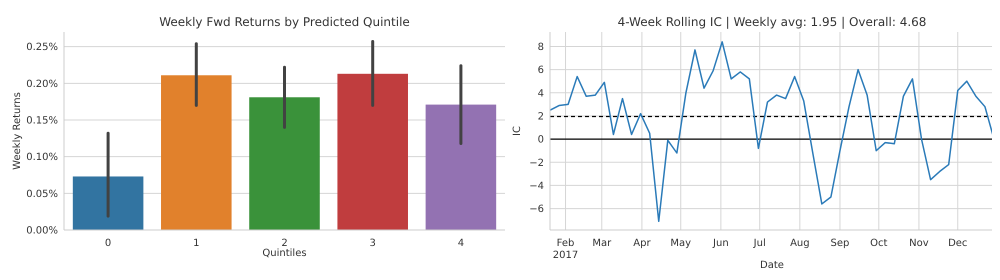 The width and height of the screenshot is (1000, 280). Describe the element at coordinates (681, 243) in the screenshot. I see `x-tick-label: May` at that location.